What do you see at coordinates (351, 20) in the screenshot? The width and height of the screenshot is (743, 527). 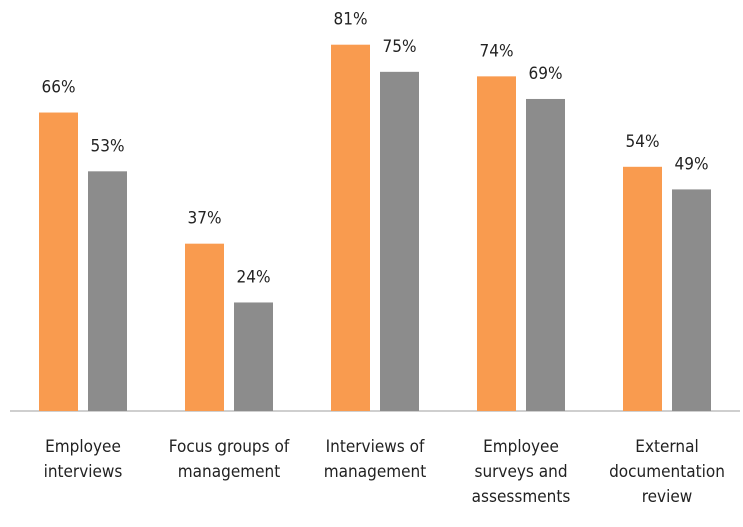 I see `data-label: 81%` at bounding box center [351, 20].